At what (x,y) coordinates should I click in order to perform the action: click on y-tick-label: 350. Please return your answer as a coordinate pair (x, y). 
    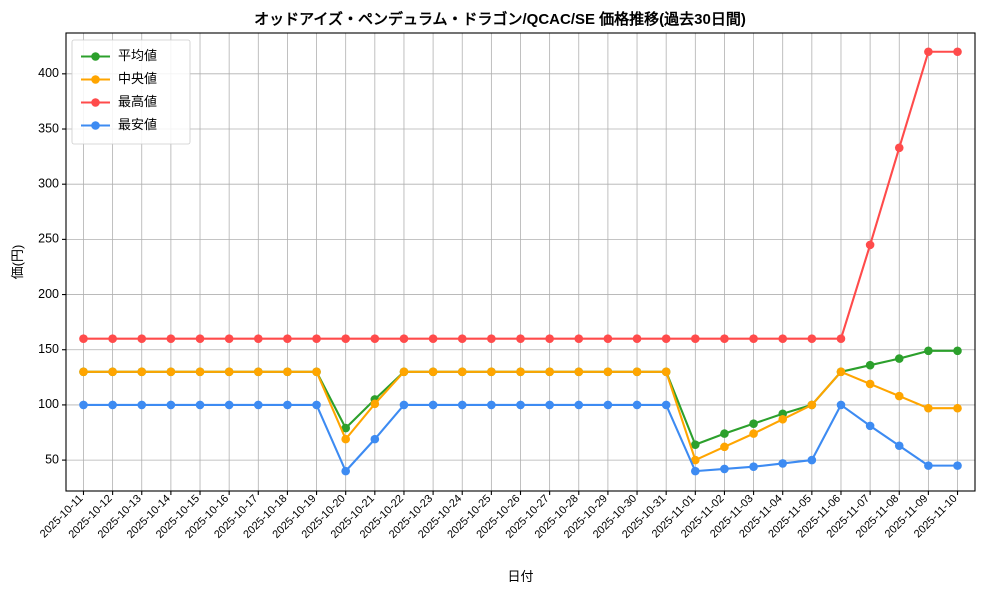
    Looking at the image, I should click on (48, 128).